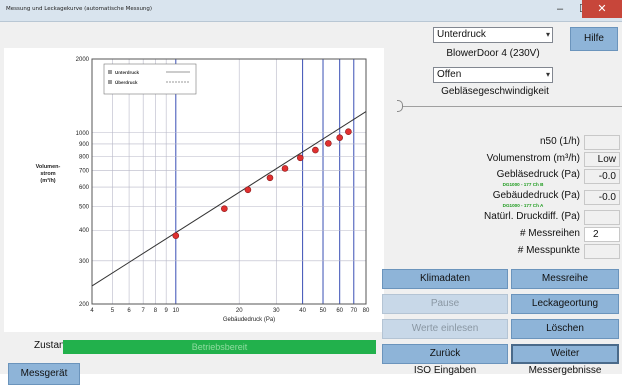  Describe the element at coordinates (602, 9) in the screenshot. I see `close-button: ✕` at that location.